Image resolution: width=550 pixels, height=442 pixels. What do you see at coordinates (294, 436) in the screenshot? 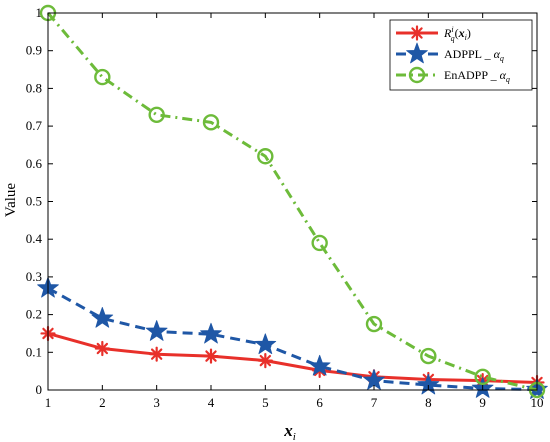
I see `x-axis-label-sub: i` at bounding box center [294, 436].